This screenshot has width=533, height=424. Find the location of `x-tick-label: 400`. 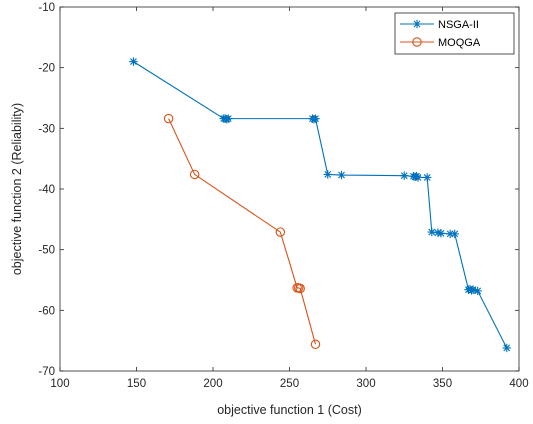

x-tick-label: 400 is located at coordinates (518, 384).